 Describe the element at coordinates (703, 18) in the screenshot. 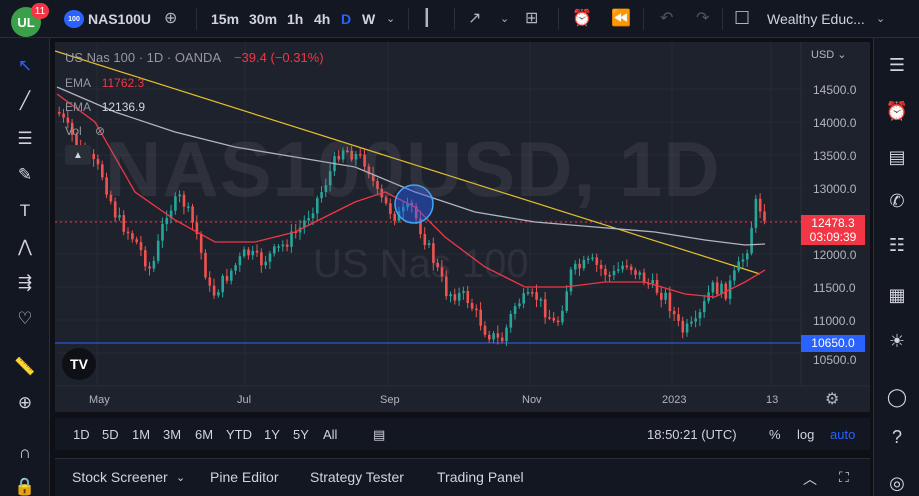

I see `redo-icon: ↷` at that location.